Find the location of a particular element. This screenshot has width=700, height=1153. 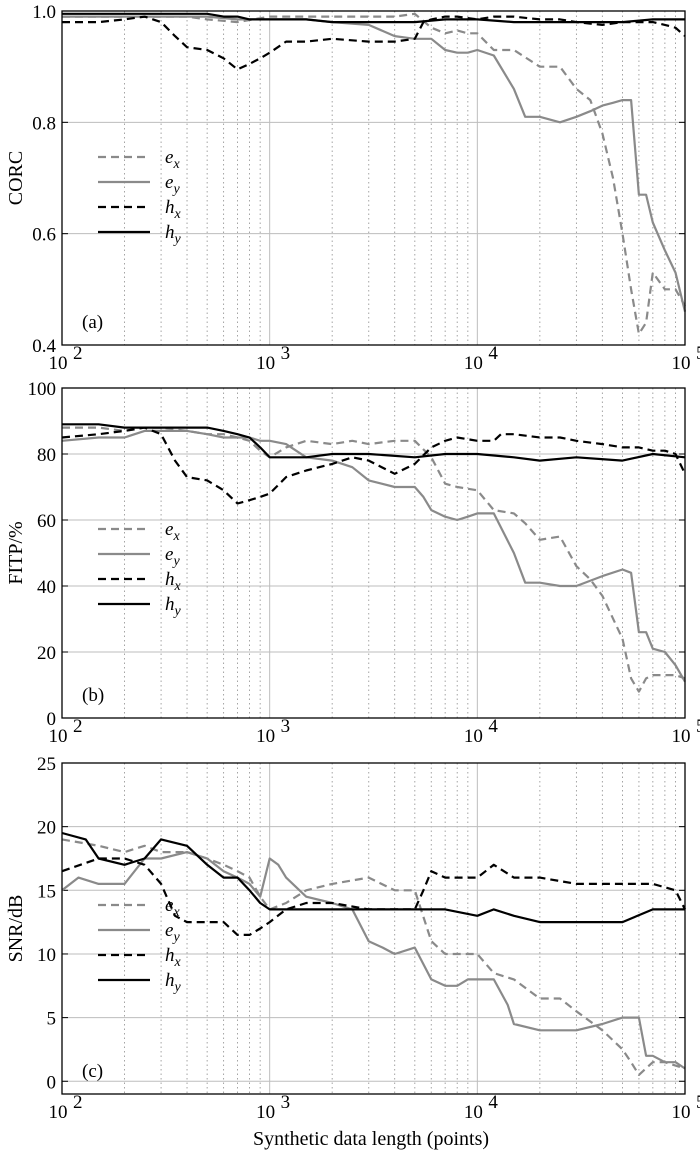

y-tick-label: 80 is located at coordinates (46, 455).